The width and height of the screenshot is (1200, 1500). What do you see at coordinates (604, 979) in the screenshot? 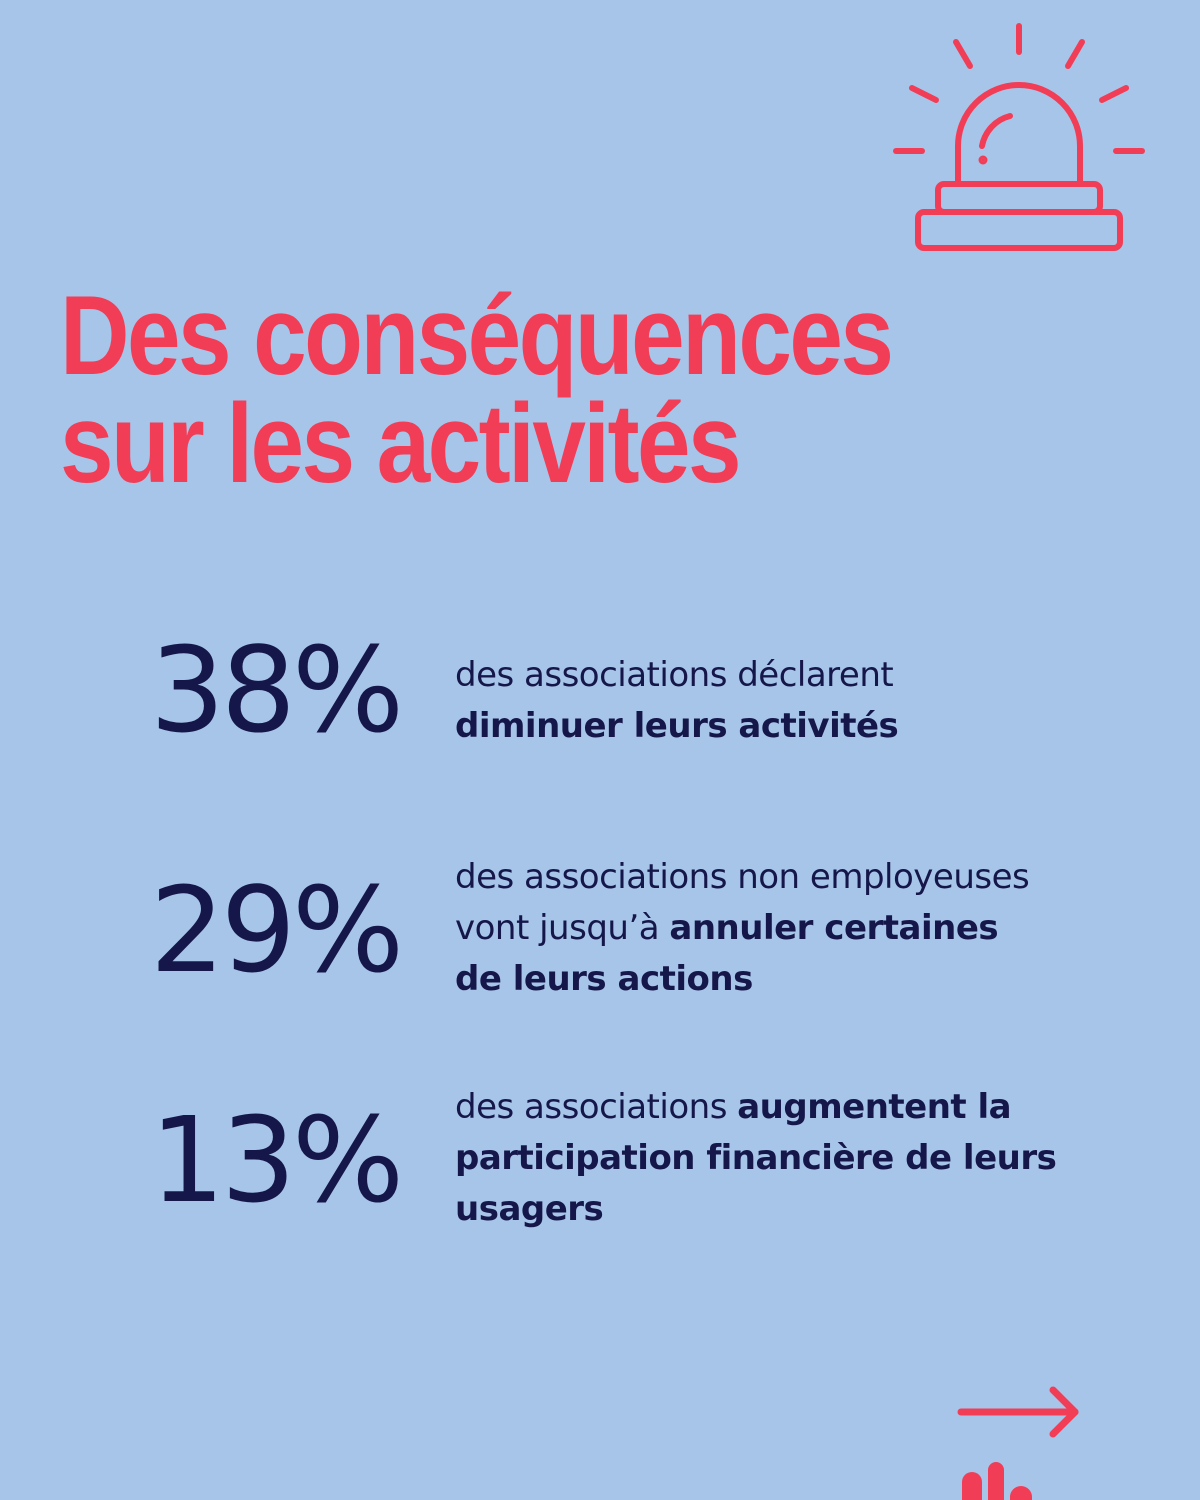
I see `desc-bold-text: de leurs actions` at bounding box center [604, 979].